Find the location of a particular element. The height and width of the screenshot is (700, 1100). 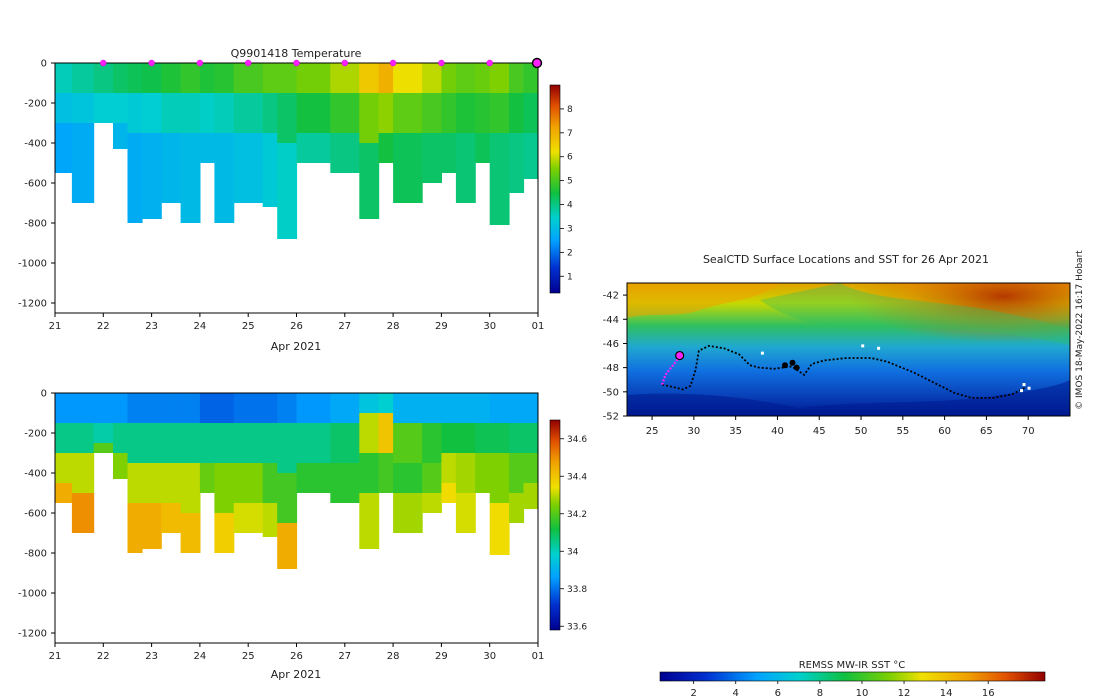

bot-y-tick-label: -800 is located at coordinates (35, 554).